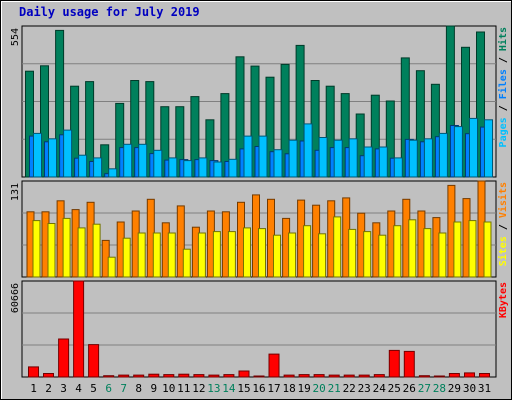 This screenshot has width=512, height=401. Describe the element at coordinates (454, 388) in the screenshot. I see `x-tick-label-day-29: 29` at that location.